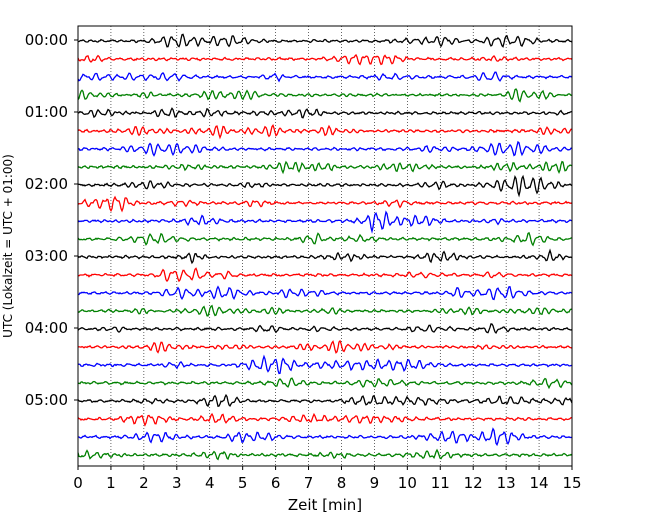  I want to click on y-tick-label: 04:00, so click(46, 328).